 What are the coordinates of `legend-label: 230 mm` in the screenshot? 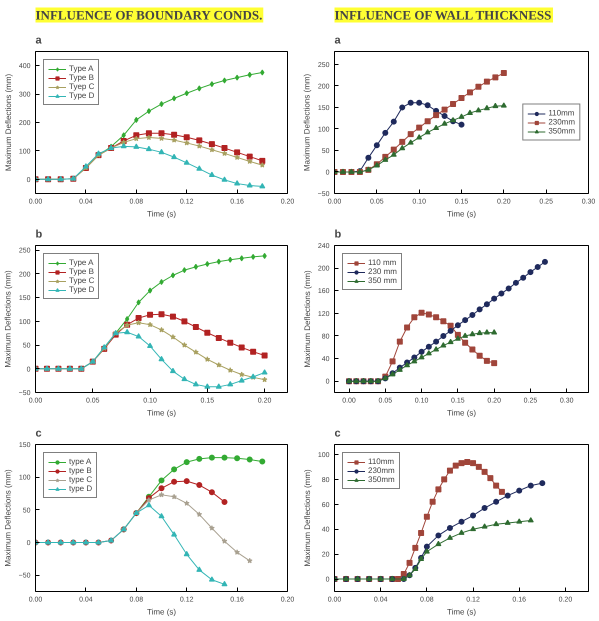 It's located at (382, 271).